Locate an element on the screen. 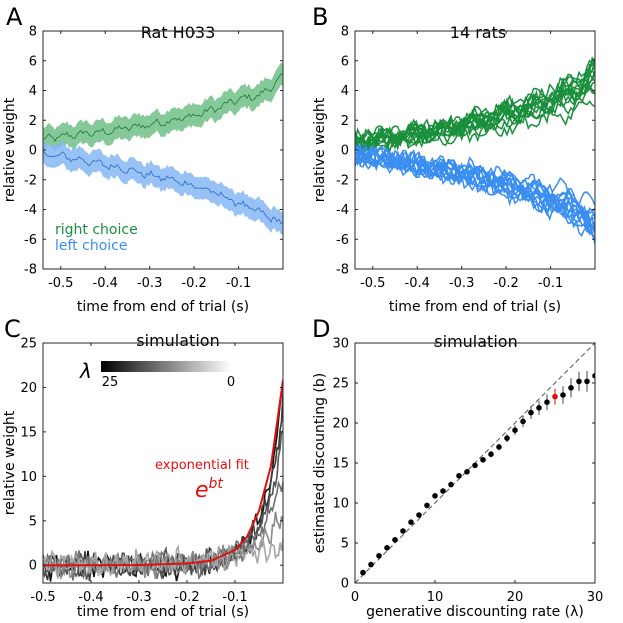 The width and height of the screenshot is (623, 623). y-tick-label-C: 0 is located at coordinates (33, 566).